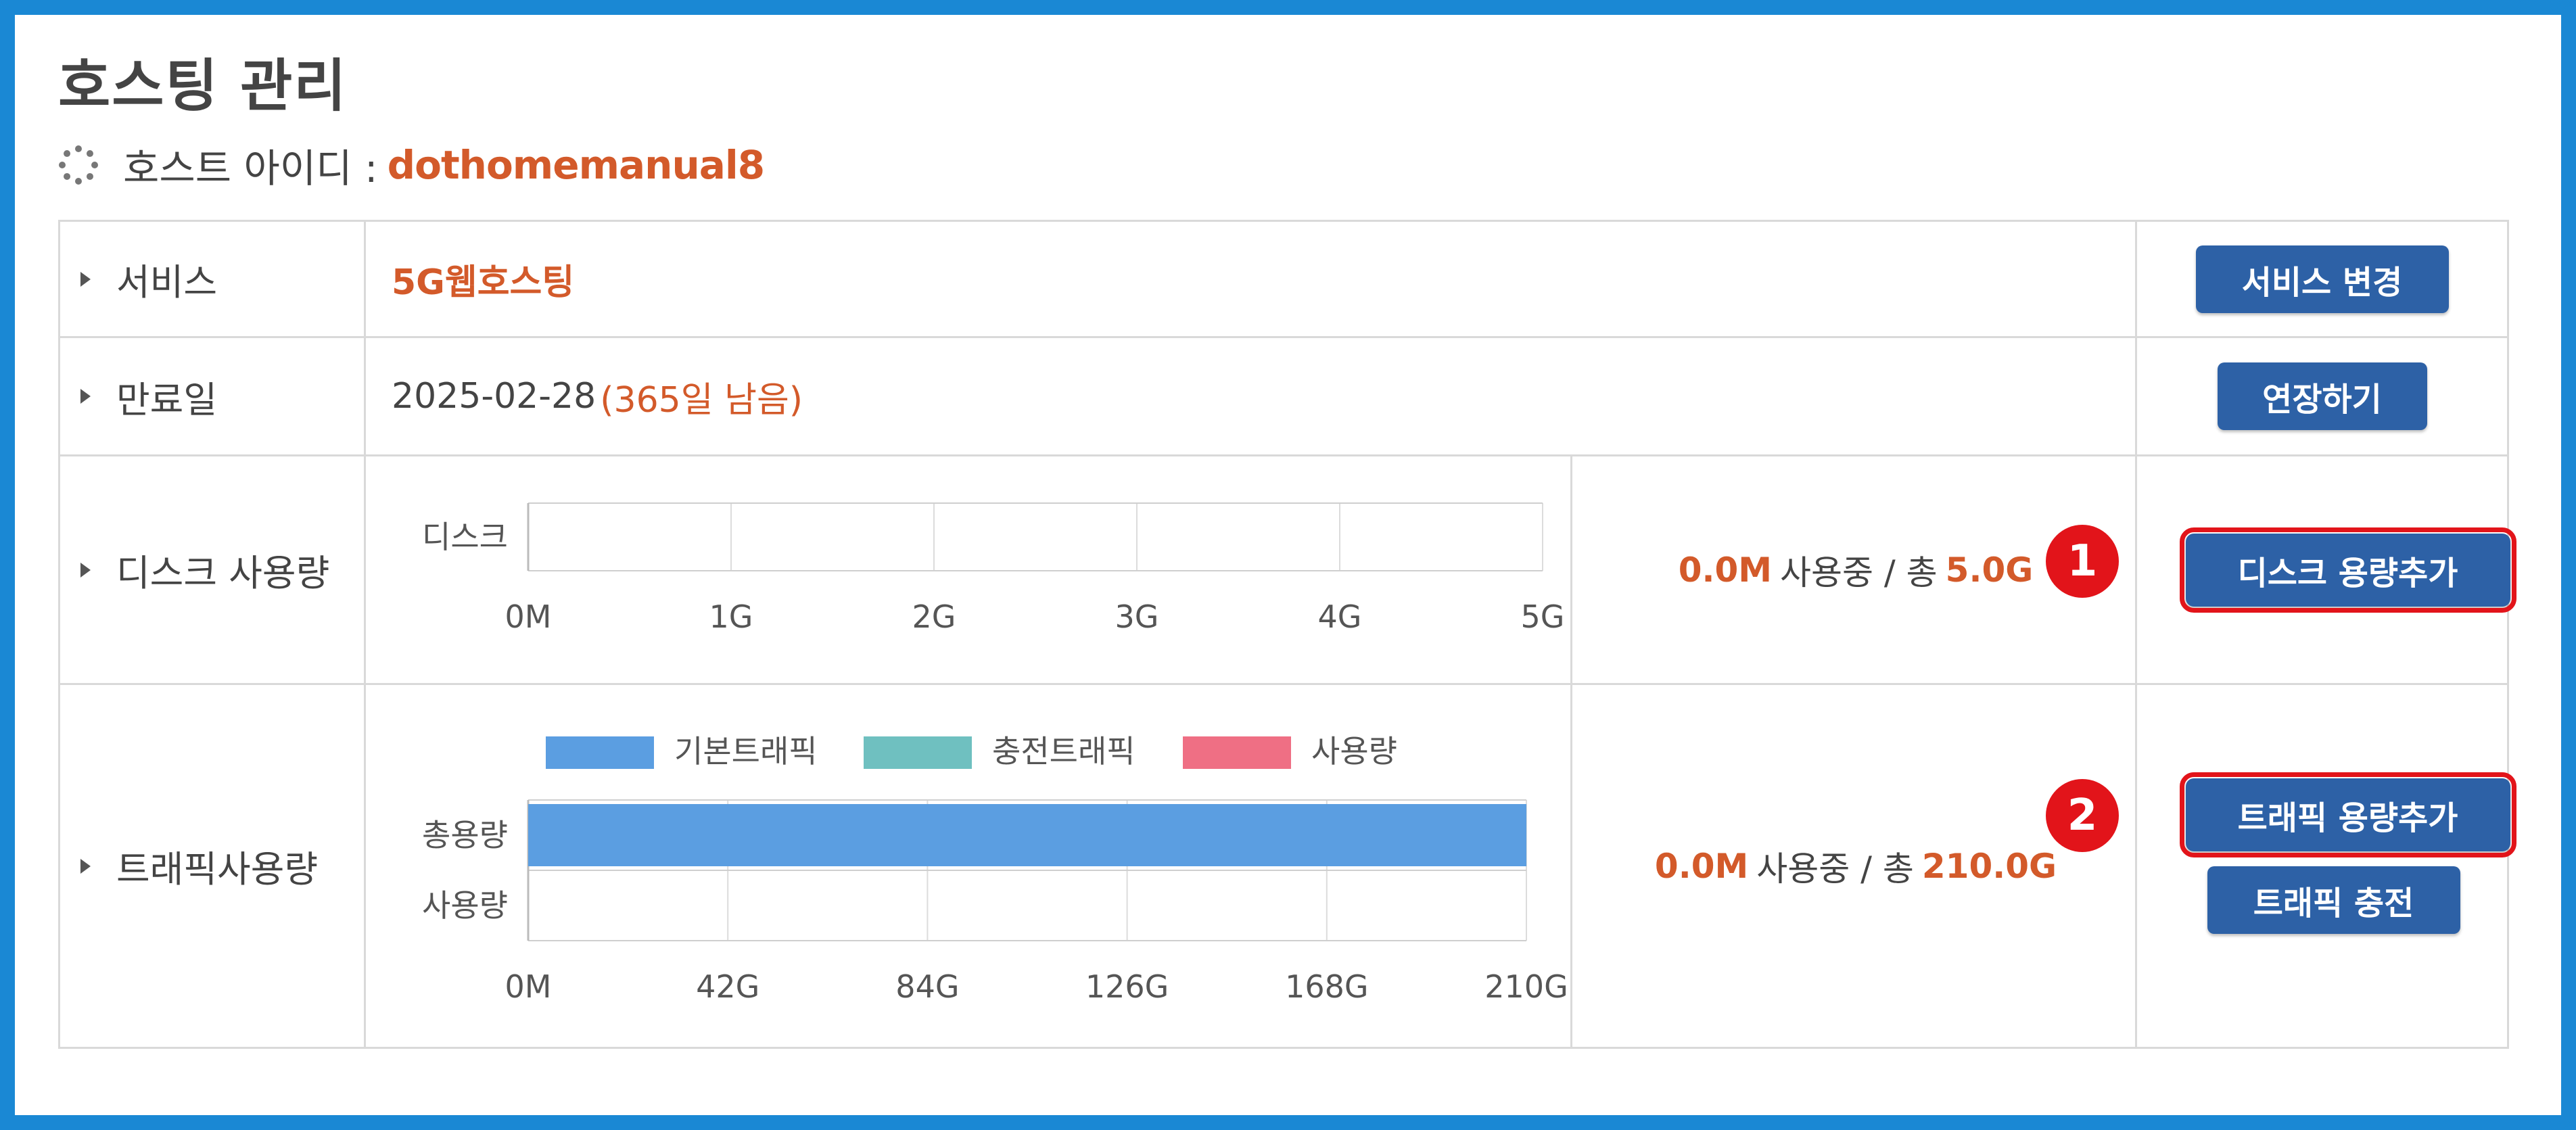 This screenshot has width=2576, height=1130. What do you see at coordinates (1027, 835) in the screenshot?
I see `bar` at bounding box center [1027, 835].